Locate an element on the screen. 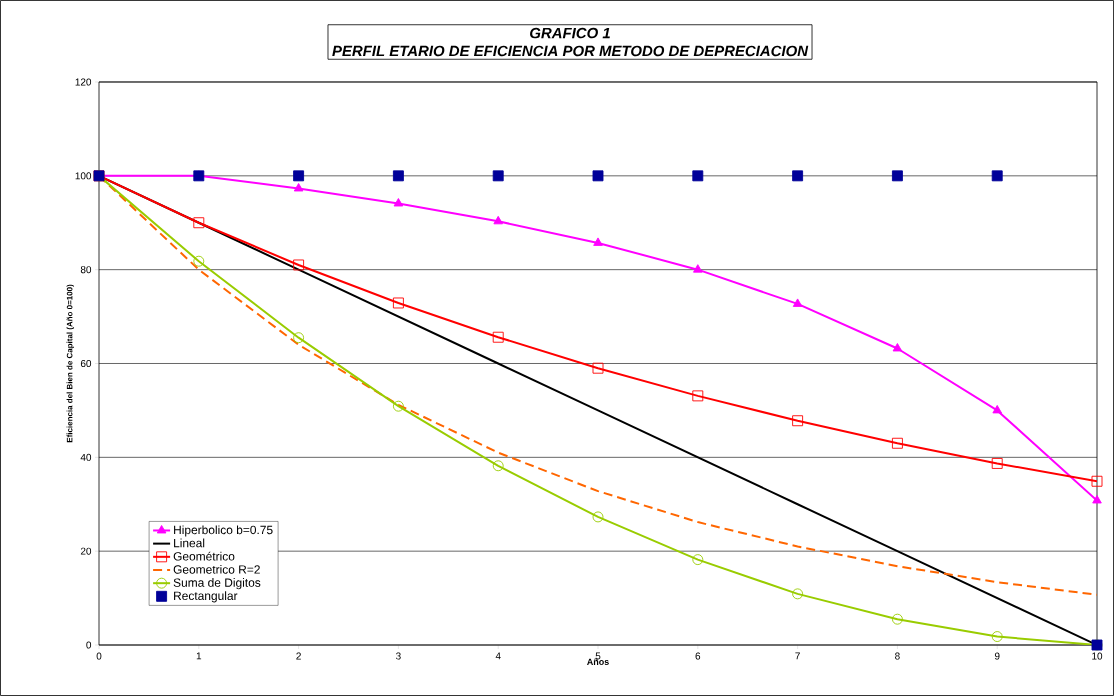 The image size is (1114, 696). legend-label: Hiperbolico b=0.75 is located at coordinates (223, 531).